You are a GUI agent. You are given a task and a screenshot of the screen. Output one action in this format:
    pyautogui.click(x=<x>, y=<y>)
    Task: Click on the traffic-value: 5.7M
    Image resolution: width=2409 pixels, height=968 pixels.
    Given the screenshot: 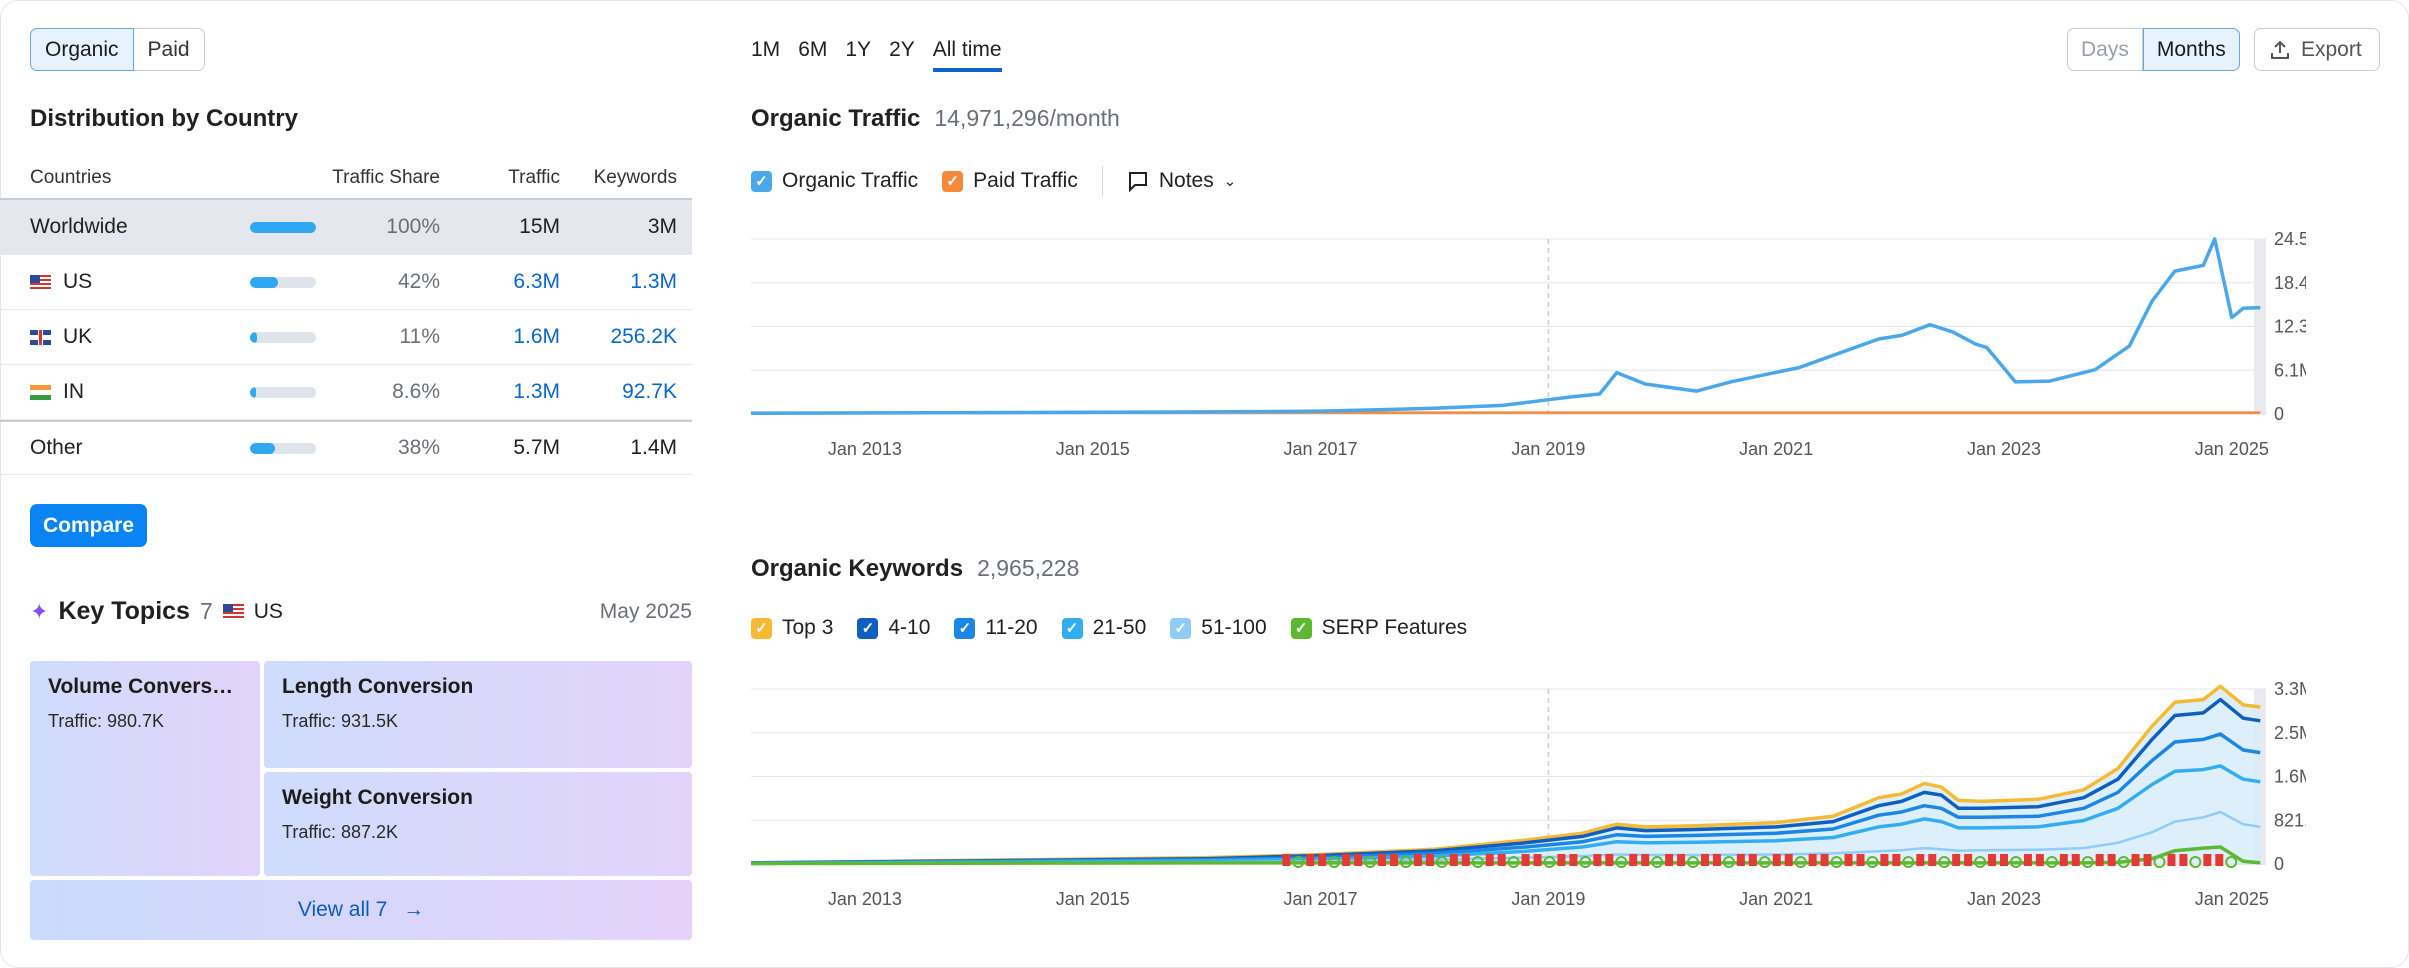 What is the action you would take?
    pyautogui.click(x=536, y=447)
    